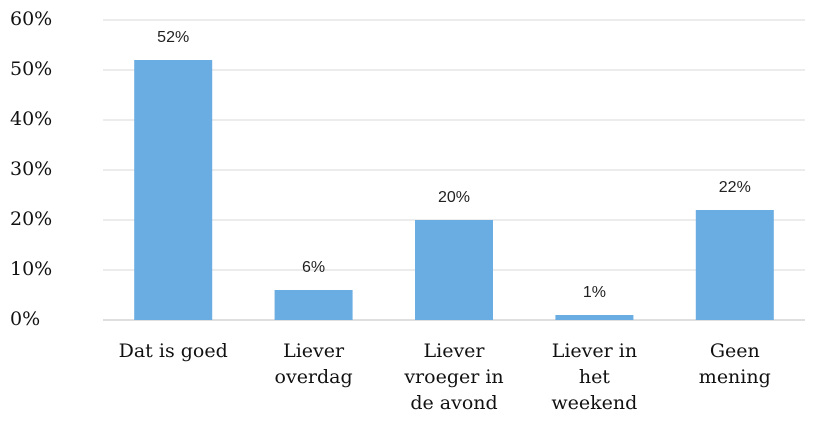  I want to click on value-label: 1%, so click(594, 292).